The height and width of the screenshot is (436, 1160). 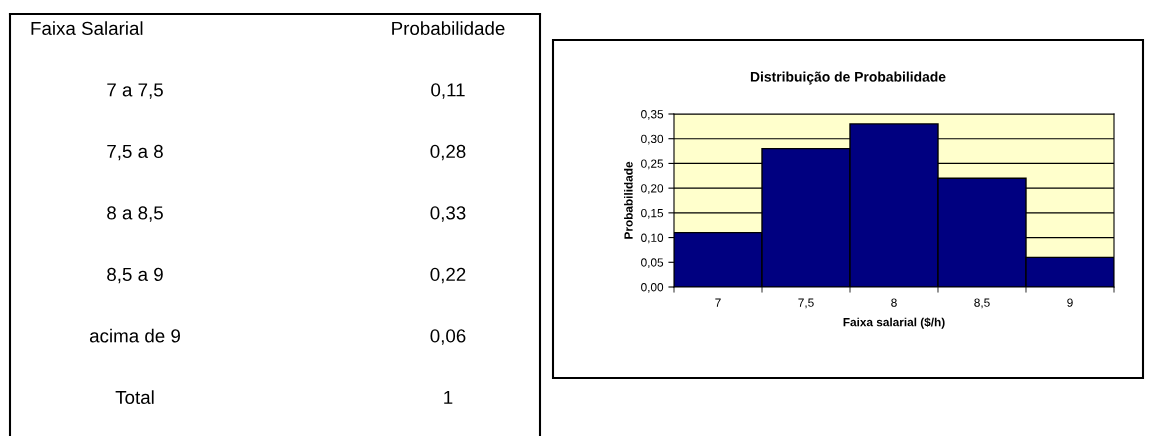 What do you see at coordinates (652, 139) in the screenshot?
I see `y-tick-label: 0,30` at bounding box center [652, 139].